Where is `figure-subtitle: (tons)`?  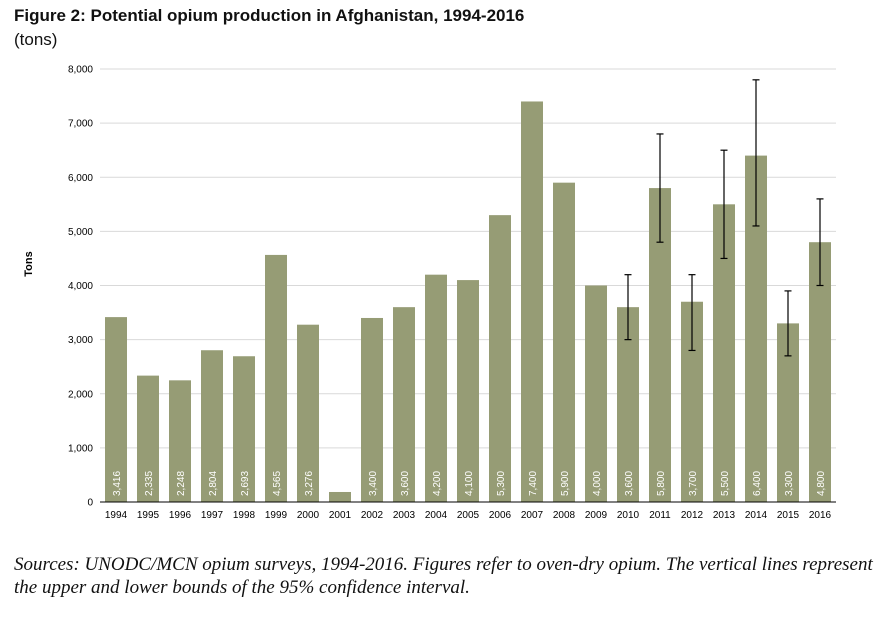
figure-subtitle: (tons) is located at coordinates (36, 39).